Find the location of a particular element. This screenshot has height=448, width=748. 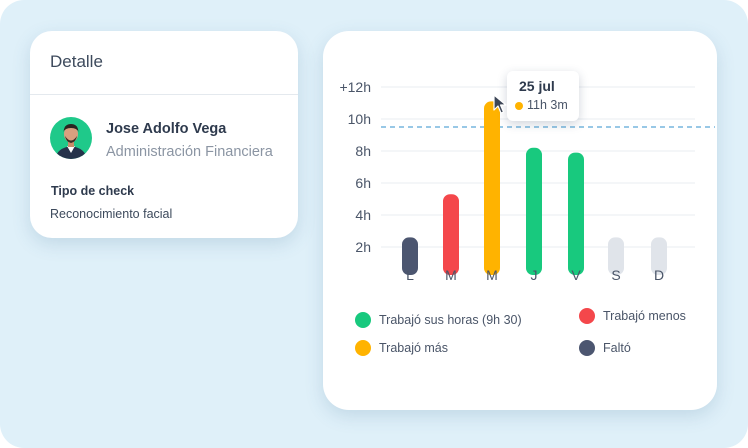

check-type-value: Reconocimiento facial is located at coordinates (111, 214).